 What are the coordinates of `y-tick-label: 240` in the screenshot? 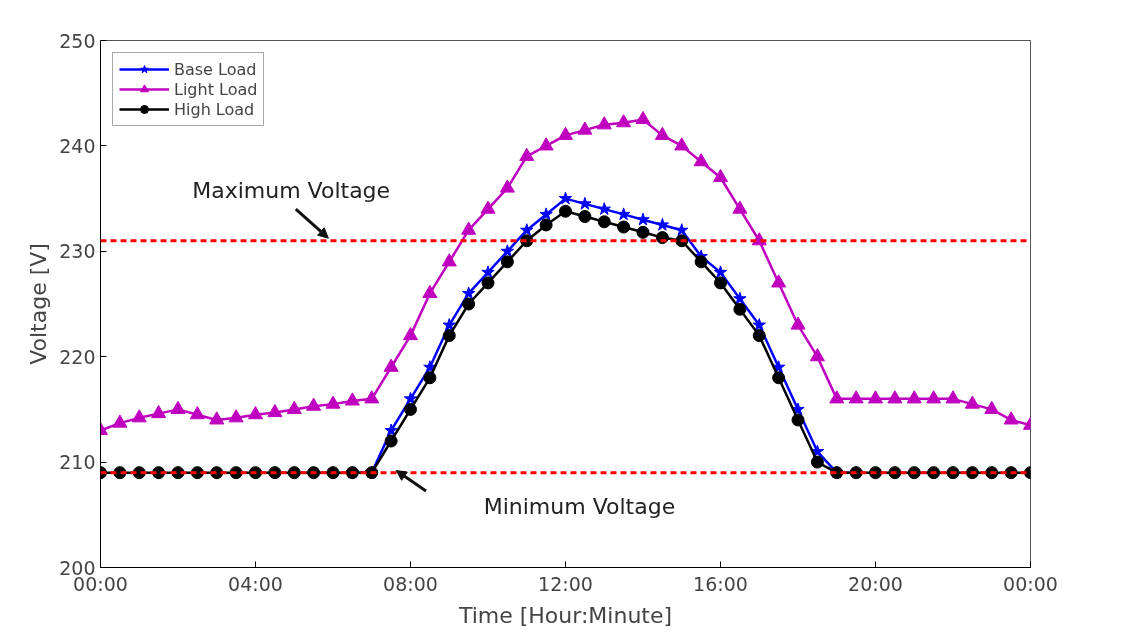 It's located at (77, 145).